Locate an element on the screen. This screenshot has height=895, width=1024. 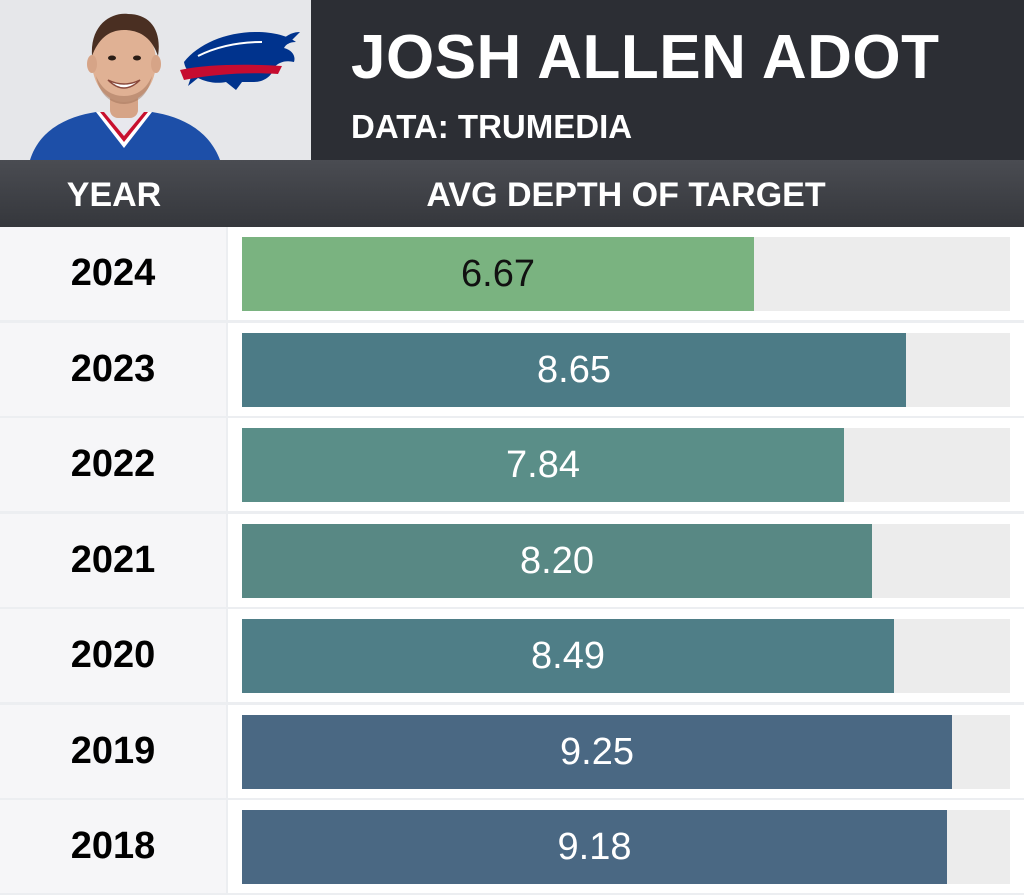
chart-title: JOSH ALLEN ADOT is located at coordinates (645, 57).